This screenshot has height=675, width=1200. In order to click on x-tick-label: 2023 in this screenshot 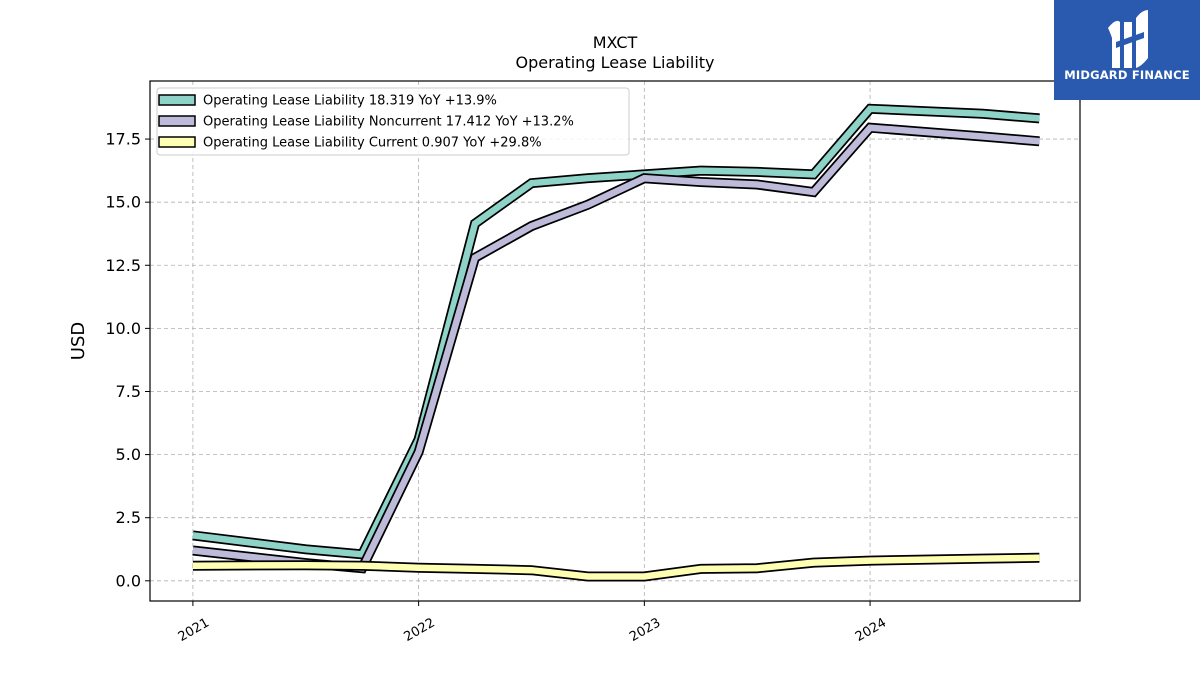, I will do `click(645, 630)`.